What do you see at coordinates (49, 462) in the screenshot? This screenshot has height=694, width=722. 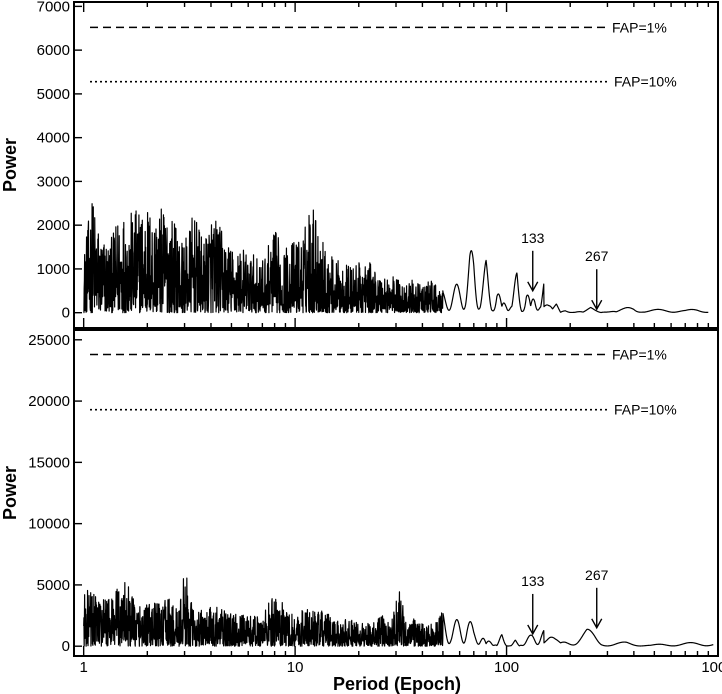 I see `y-tick-label: 15000` at bounding box center [49, 462].